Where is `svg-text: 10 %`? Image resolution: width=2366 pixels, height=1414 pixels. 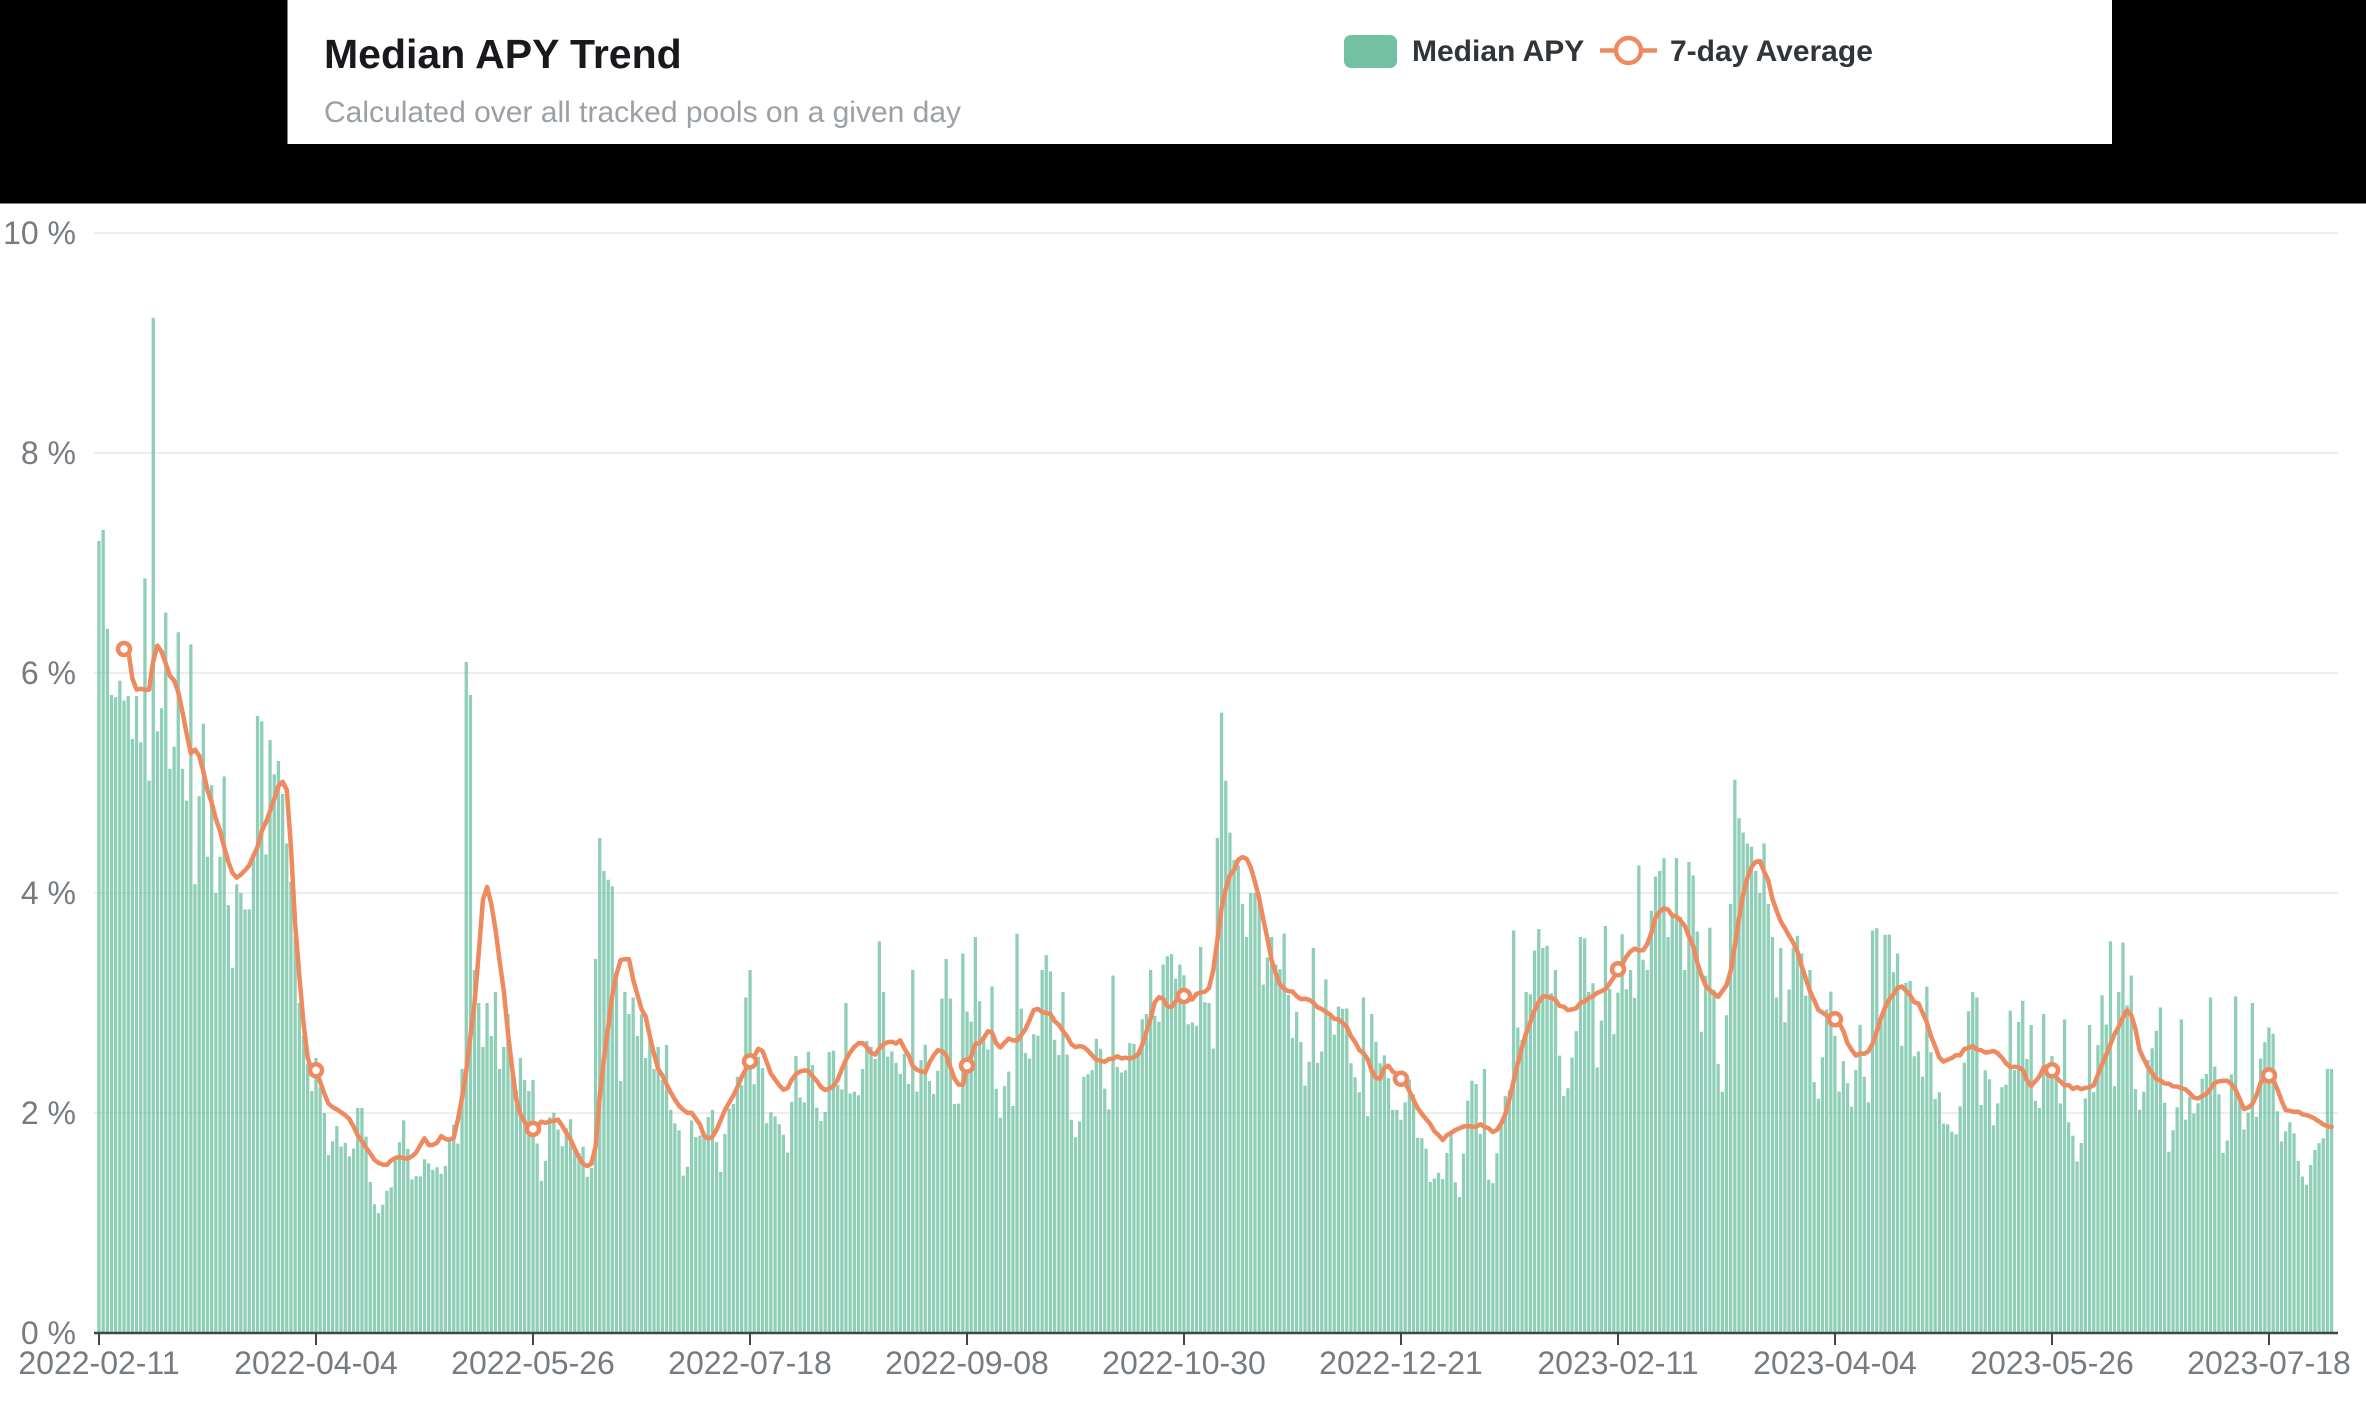 svg-text: 10 % is located at coordinates (39, 233).